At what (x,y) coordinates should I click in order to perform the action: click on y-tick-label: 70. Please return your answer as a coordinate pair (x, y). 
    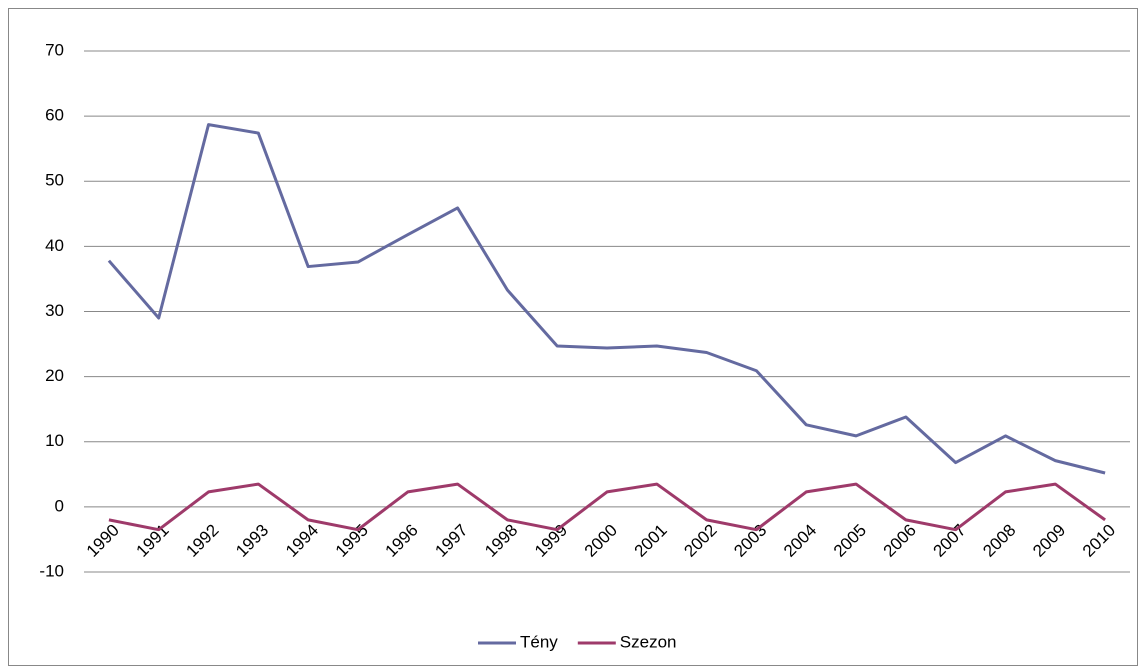
    Looking at the image, I should click on (54, 49).